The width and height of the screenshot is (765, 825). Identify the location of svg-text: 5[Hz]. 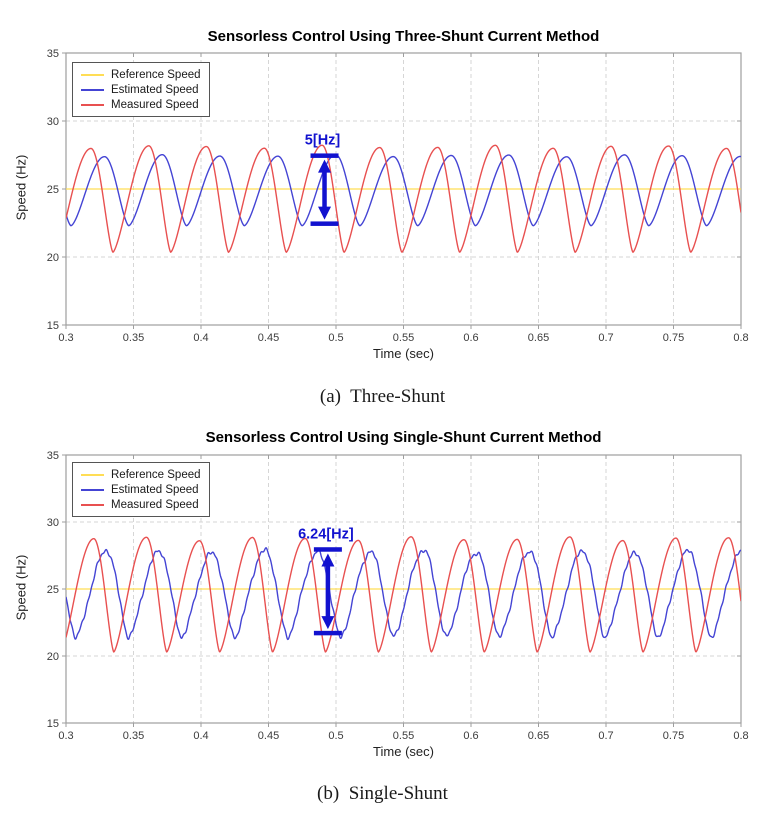
(323, 141).